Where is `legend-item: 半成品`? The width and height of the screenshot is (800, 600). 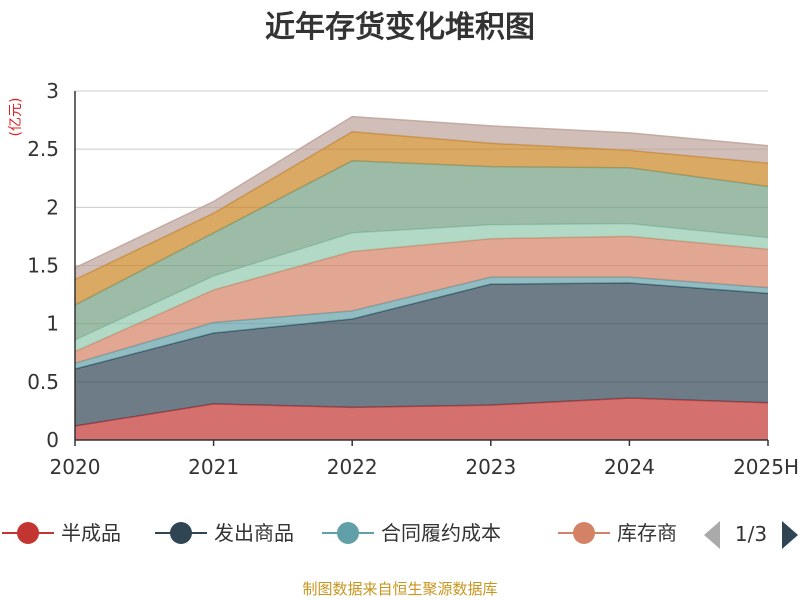
legend-item: 半成品 is located at coordinates (61, 533).